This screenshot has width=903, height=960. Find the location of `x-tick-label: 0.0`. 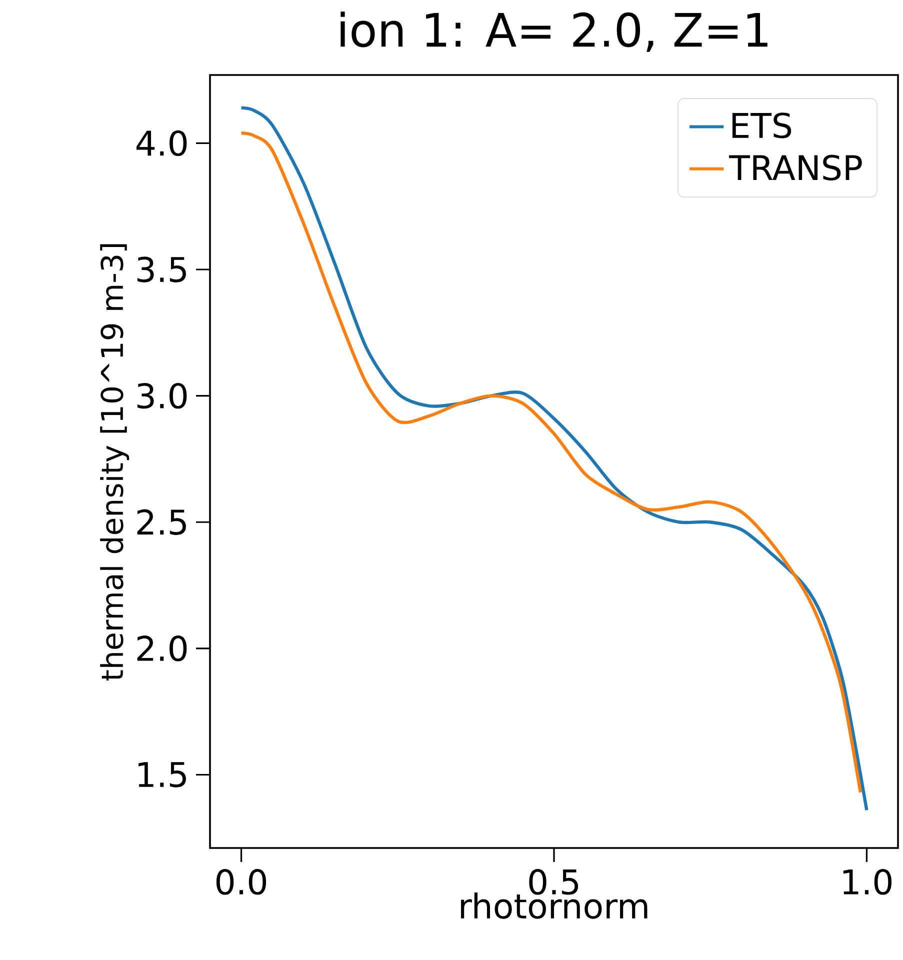

x-tick-label: 0.0 is located at coordinates (241, 882).